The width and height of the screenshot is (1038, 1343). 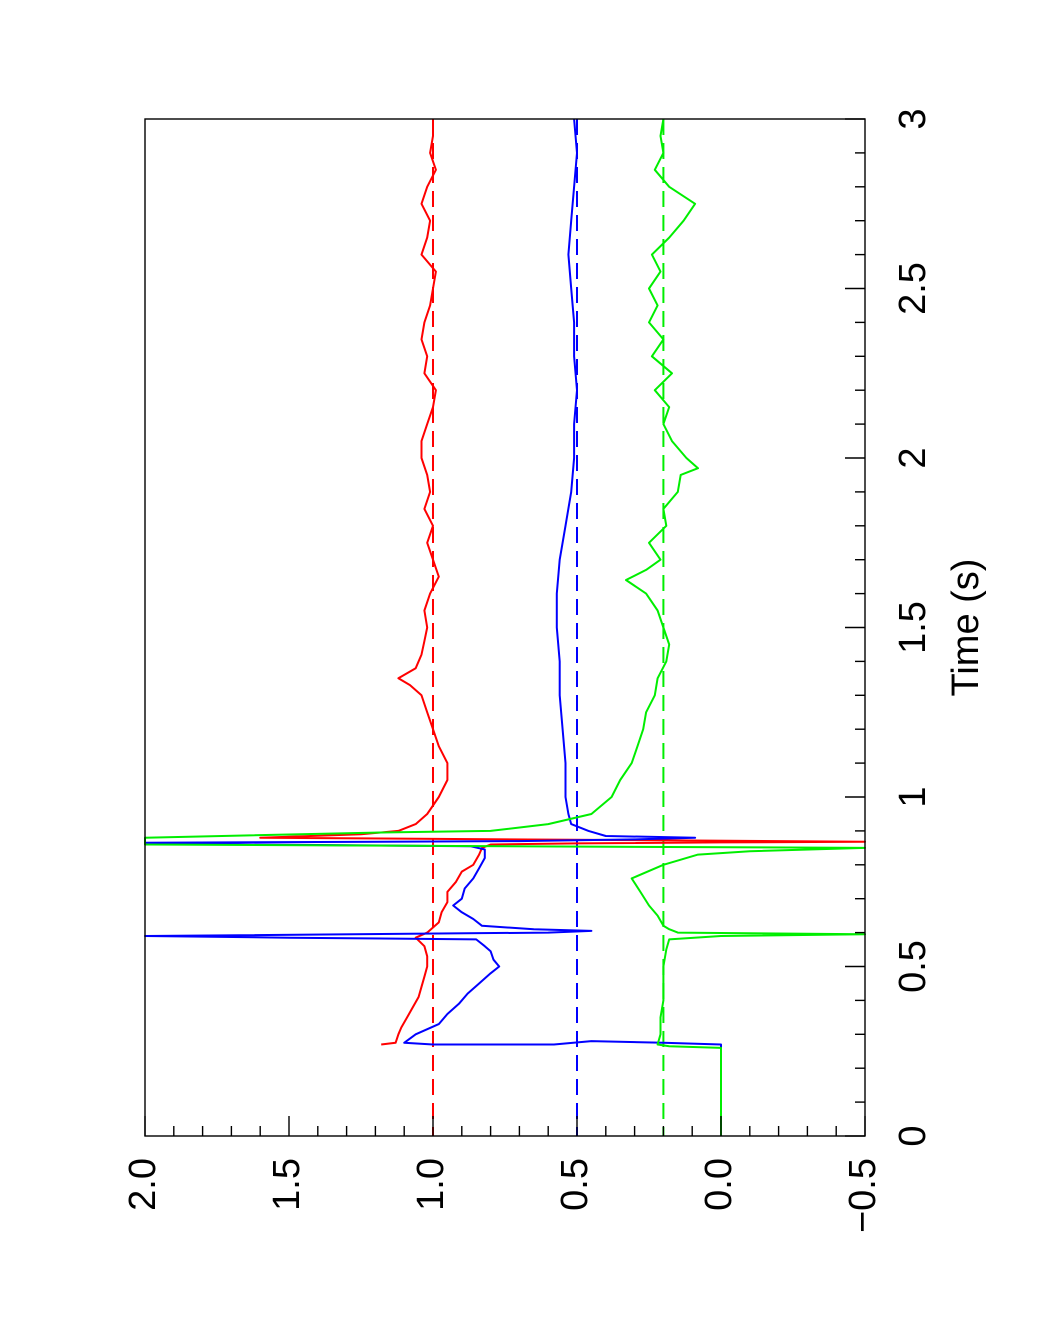 I want to click on y-tick-label-4: 1.5, so click(x=287, y=1184).